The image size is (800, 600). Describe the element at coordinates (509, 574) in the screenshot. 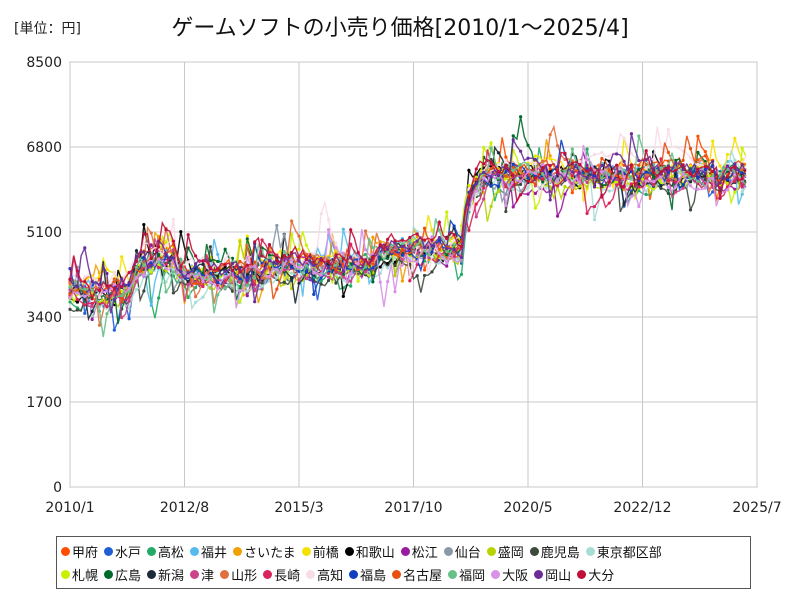

I see `legend-item: 大阪` at that location.